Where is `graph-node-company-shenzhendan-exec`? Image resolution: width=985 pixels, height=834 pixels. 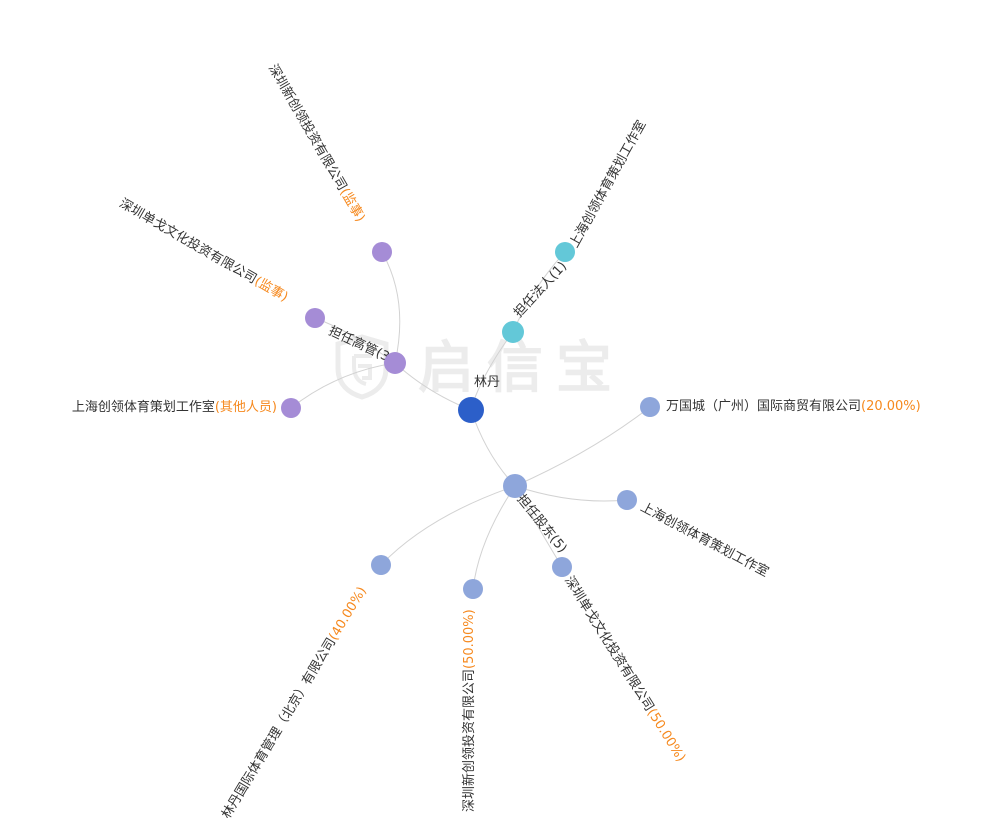 graph-node-company-shenzhendan-exec is located at coordinates (315, 318).